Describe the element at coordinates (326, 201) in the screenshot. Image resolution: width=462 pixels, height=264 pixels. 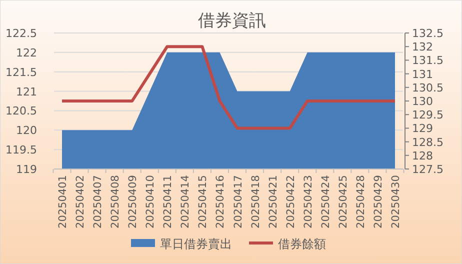
I see `x-tick-label: 20250424` at that location.